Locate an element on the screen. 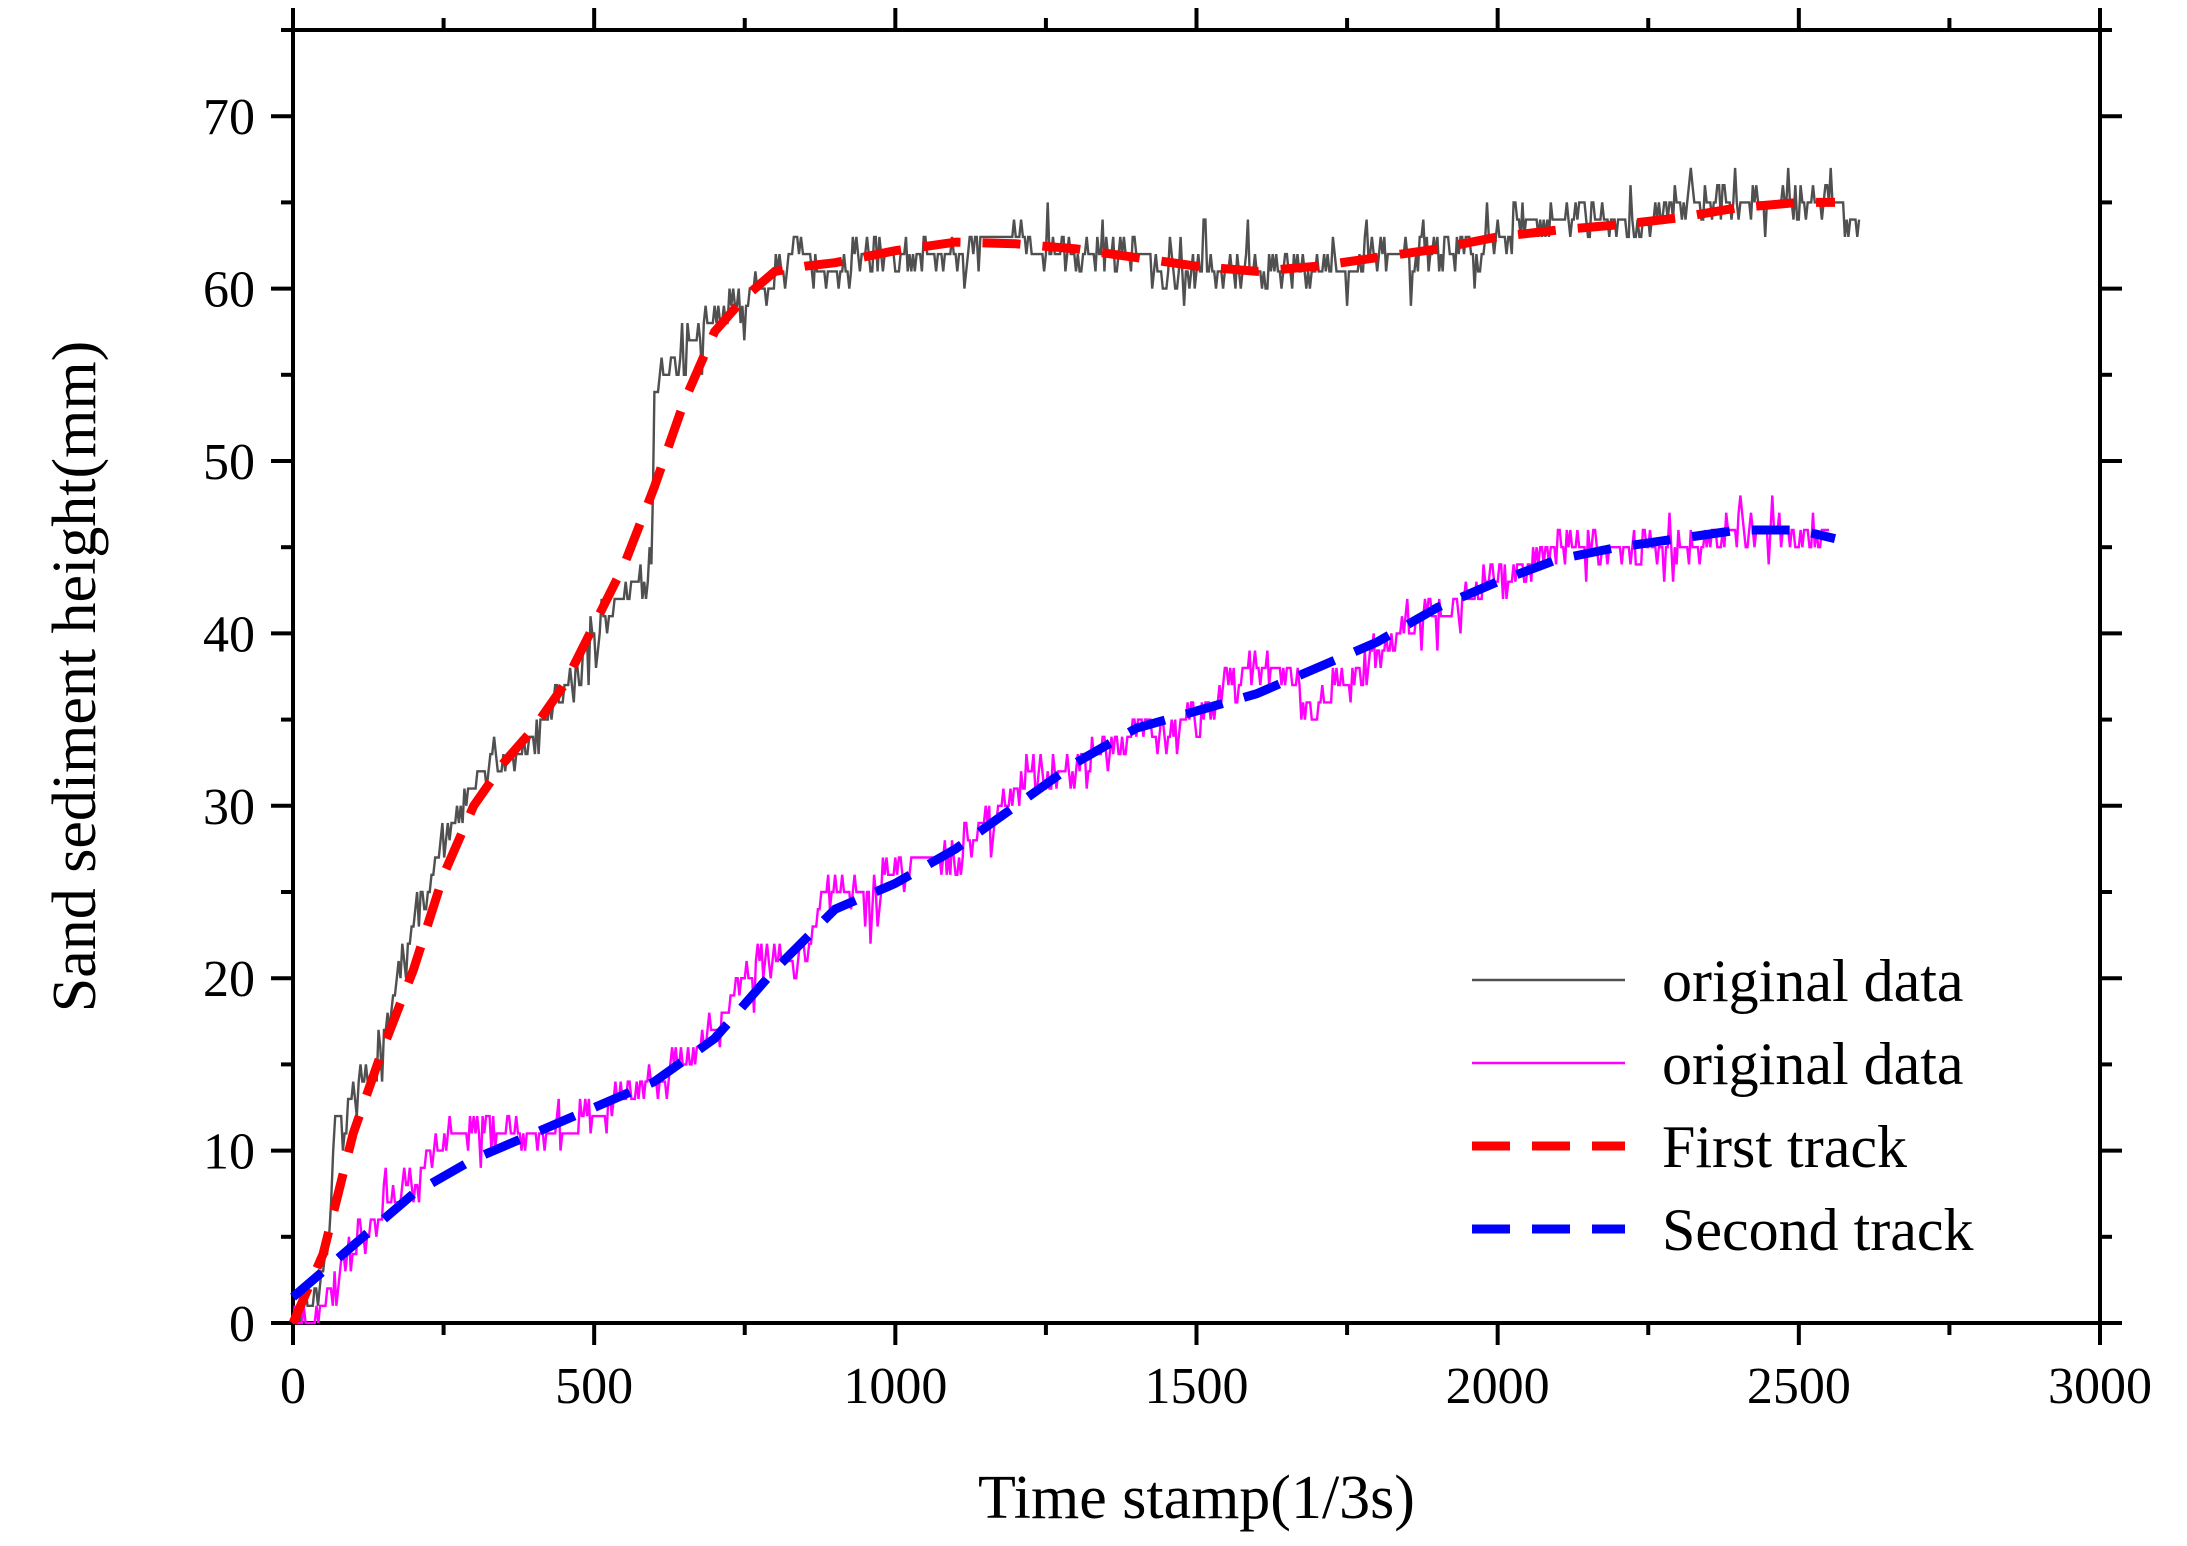 This screenshot has width=2187, height=1546. legend-label-3: Second track is located at coordinates (1818, 1230).